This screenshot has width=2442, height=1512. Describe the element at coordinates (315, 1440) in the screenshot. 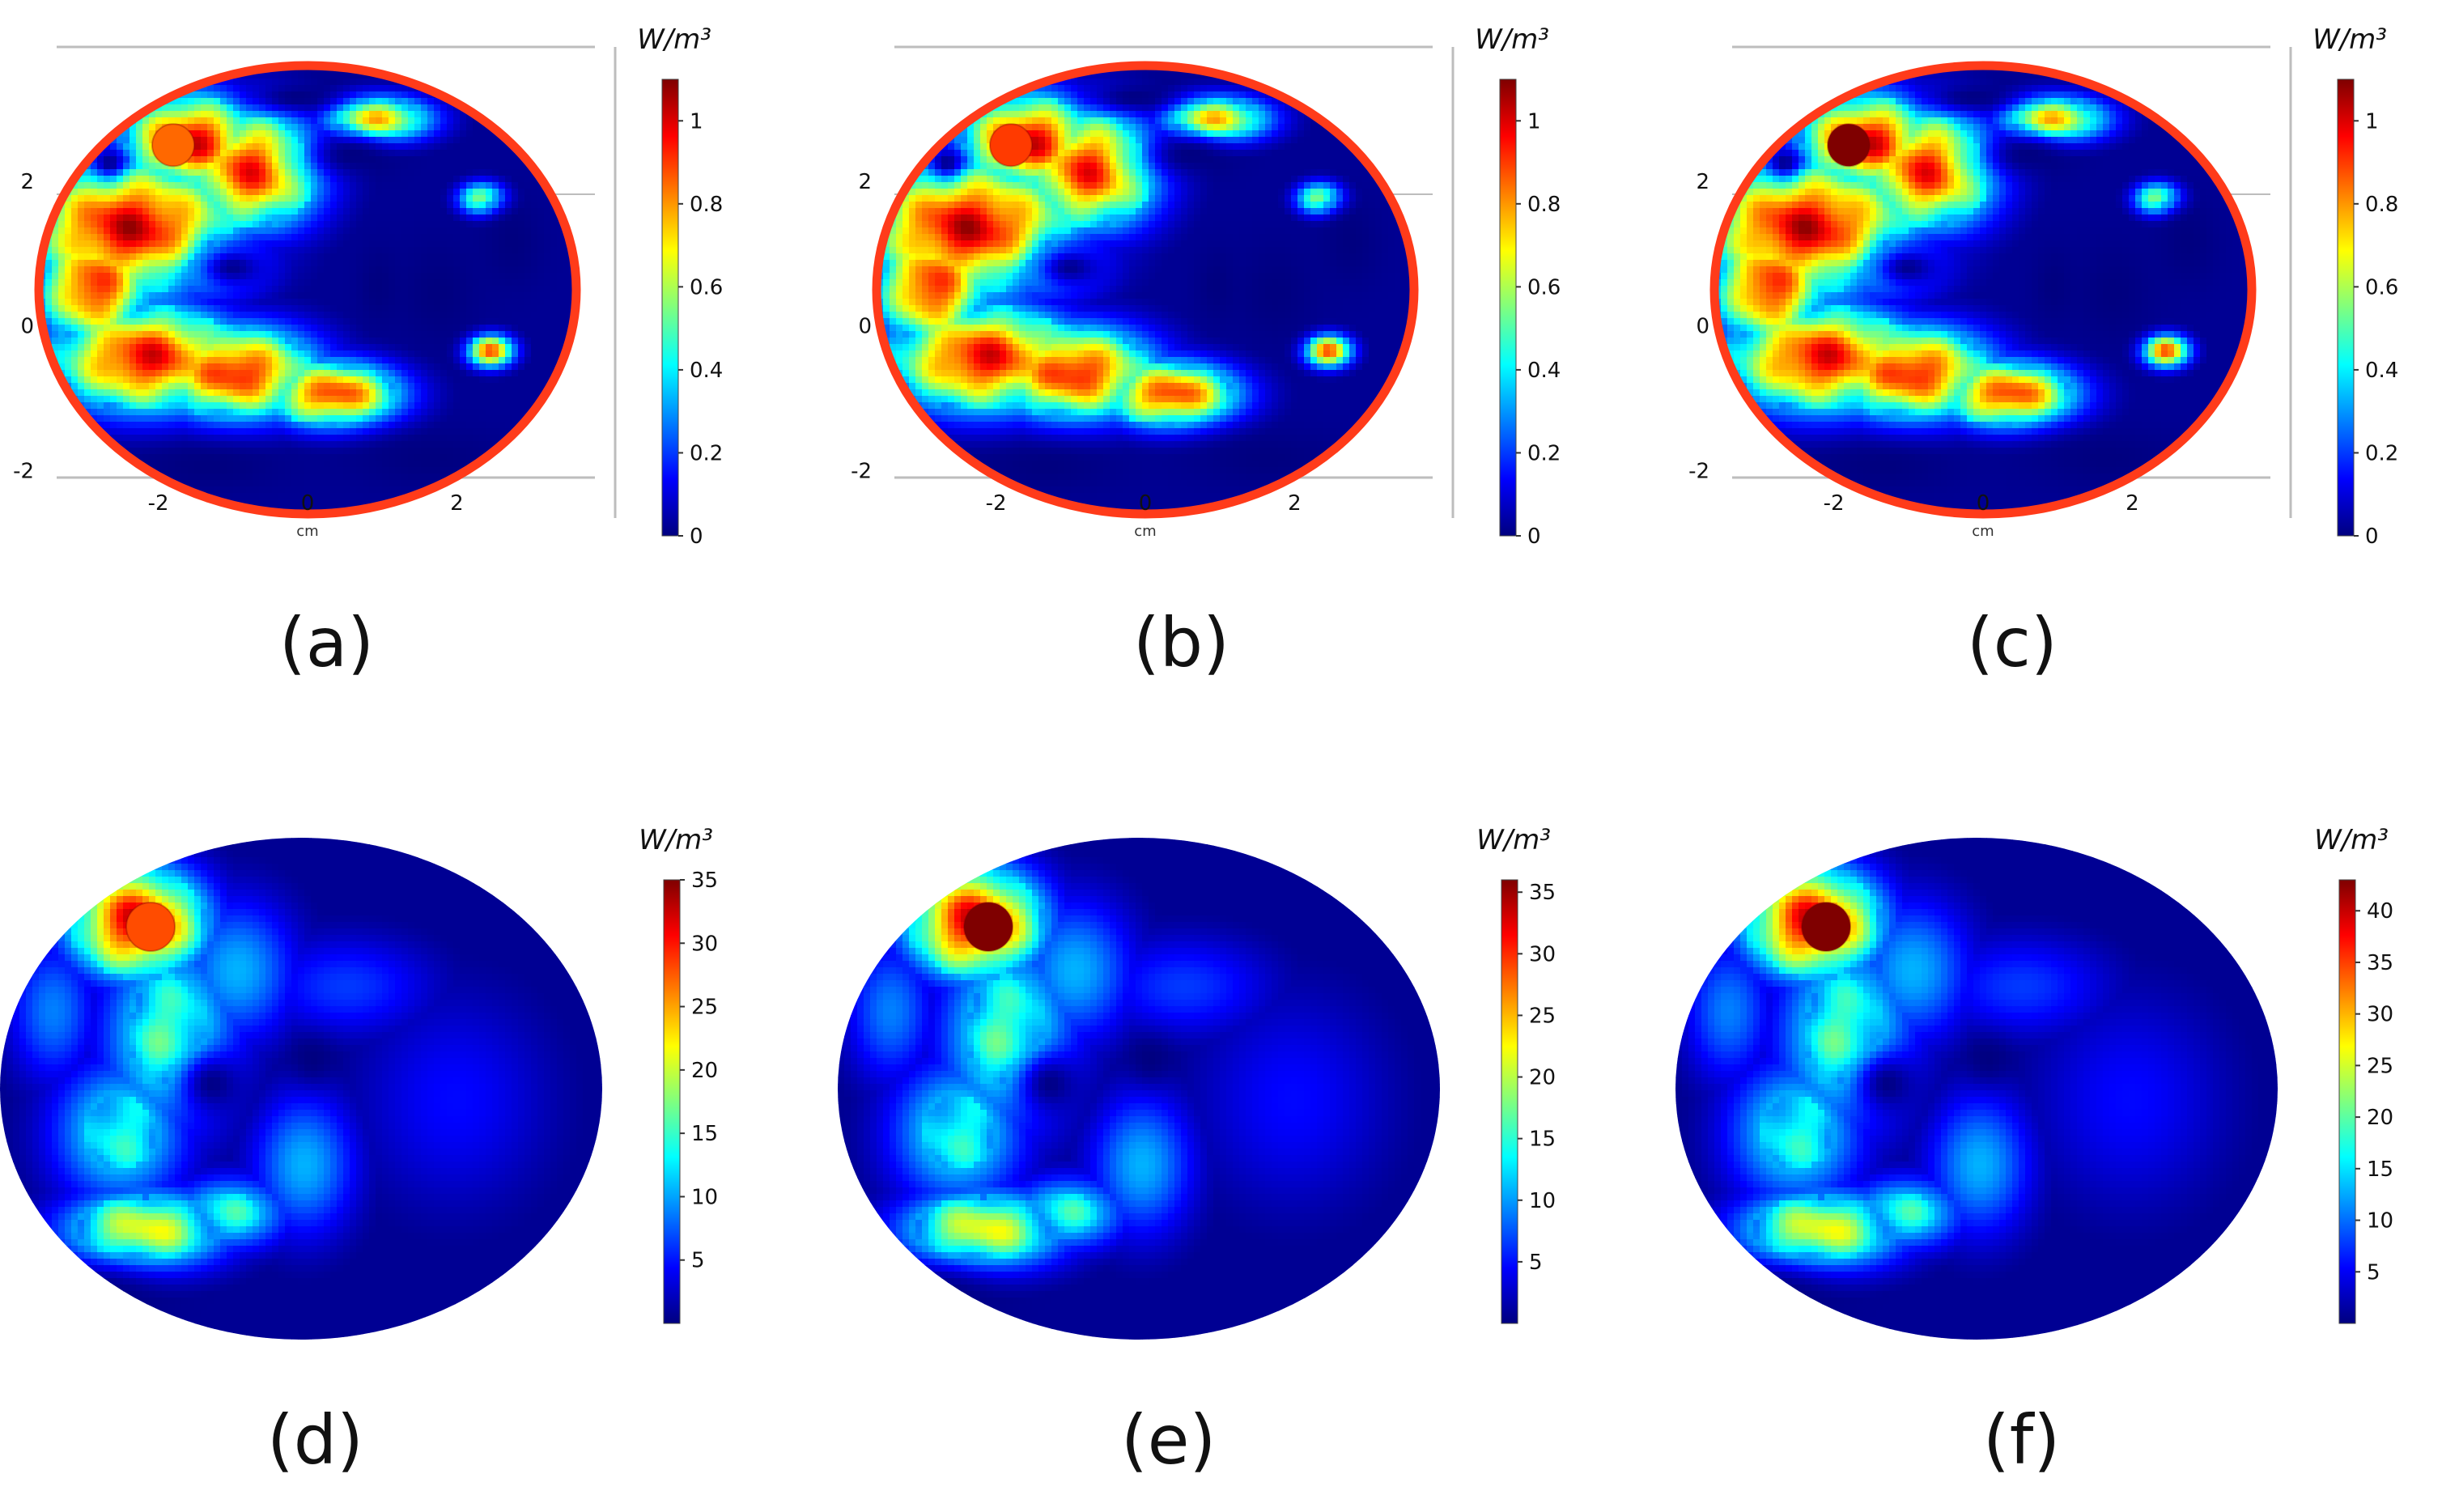

I see `caption-d: (d)` at that location.